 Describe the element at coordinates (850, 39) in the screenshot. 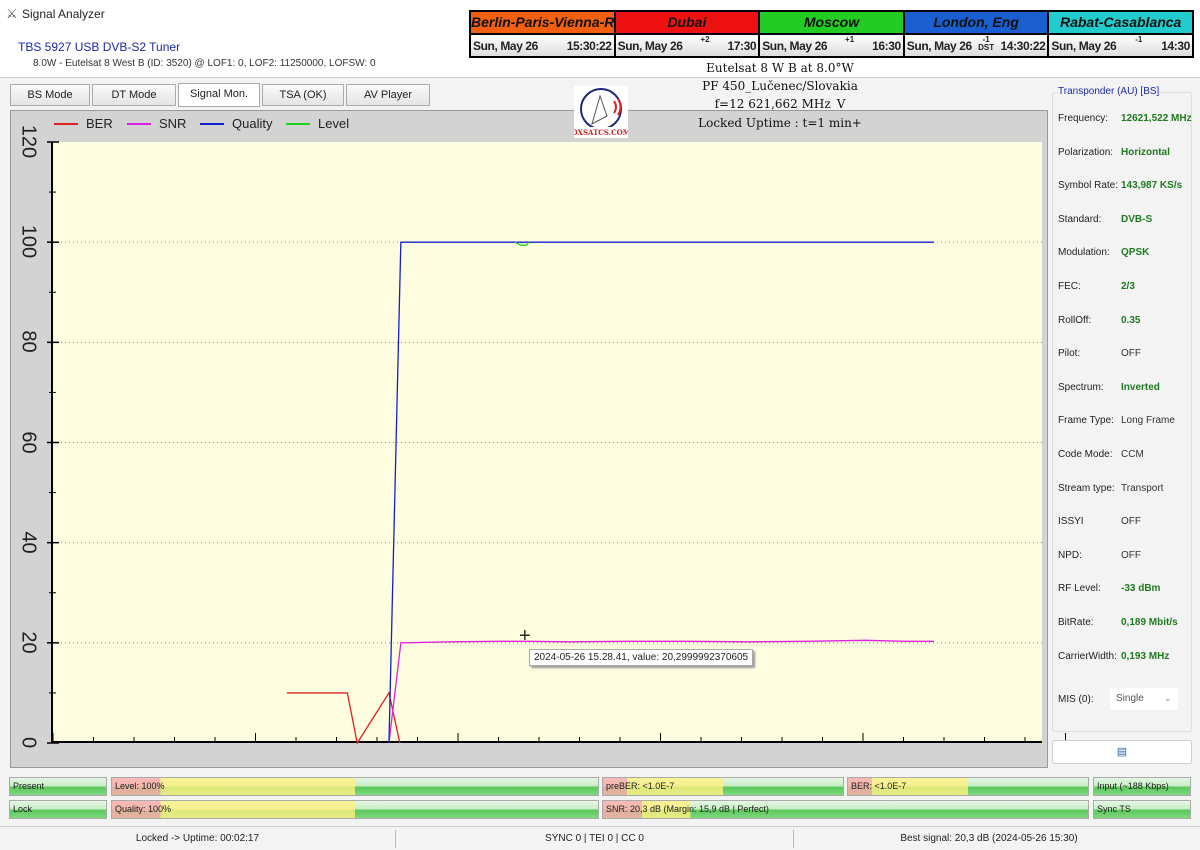

I see `timezone-offset: +1` at that location.